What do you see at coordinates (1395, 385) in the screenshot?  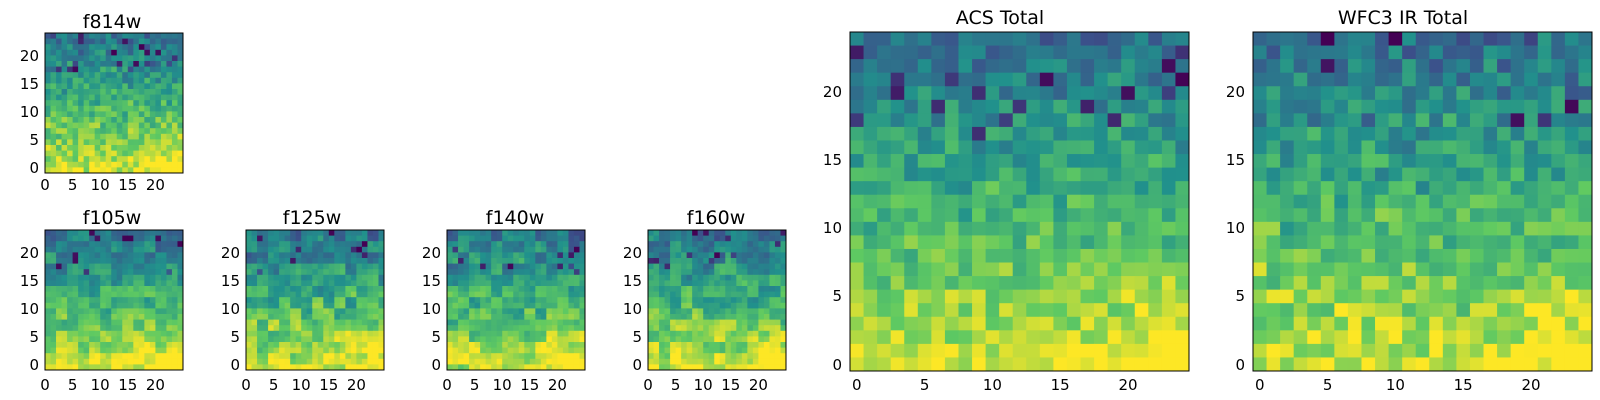 I see `x-tick-label: 10` at bounding box center [1395, 385].